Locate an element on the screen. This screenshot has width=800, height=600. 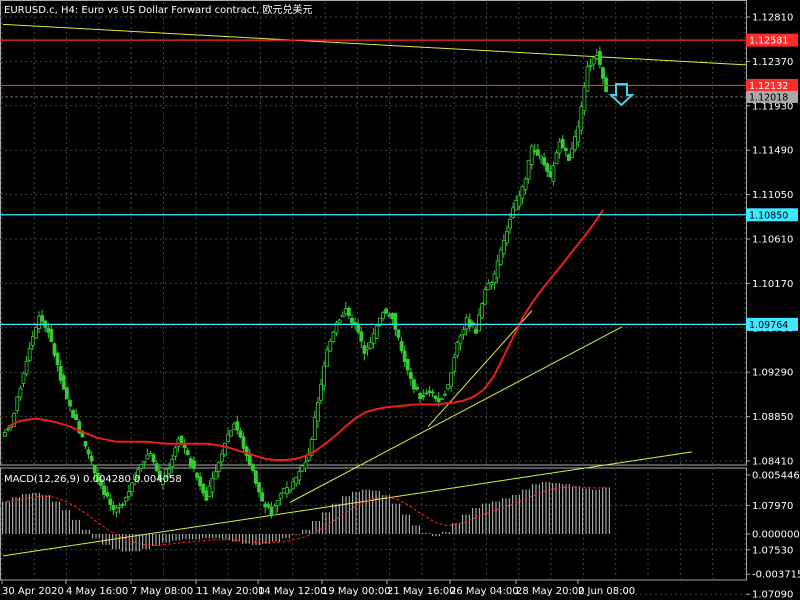
price-axis-label: 1.07090 is located at coordinates (772, 595).